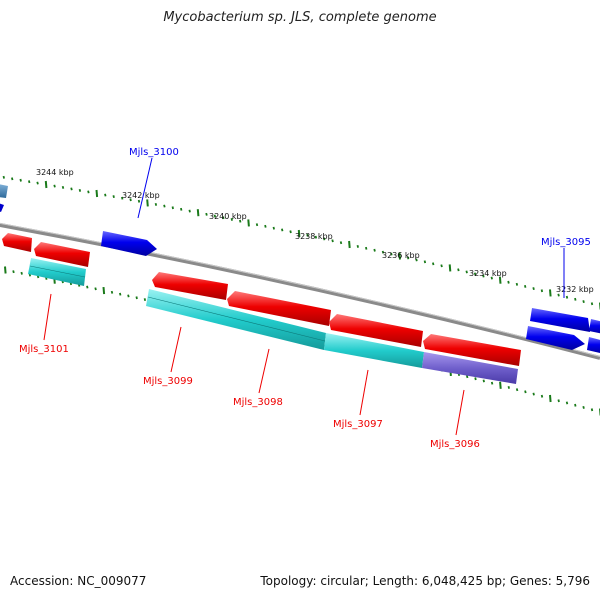  What do you see at coordinates (470, 368) in the screenshot?
I see `feature-purple` at bounding box center [470, 368].